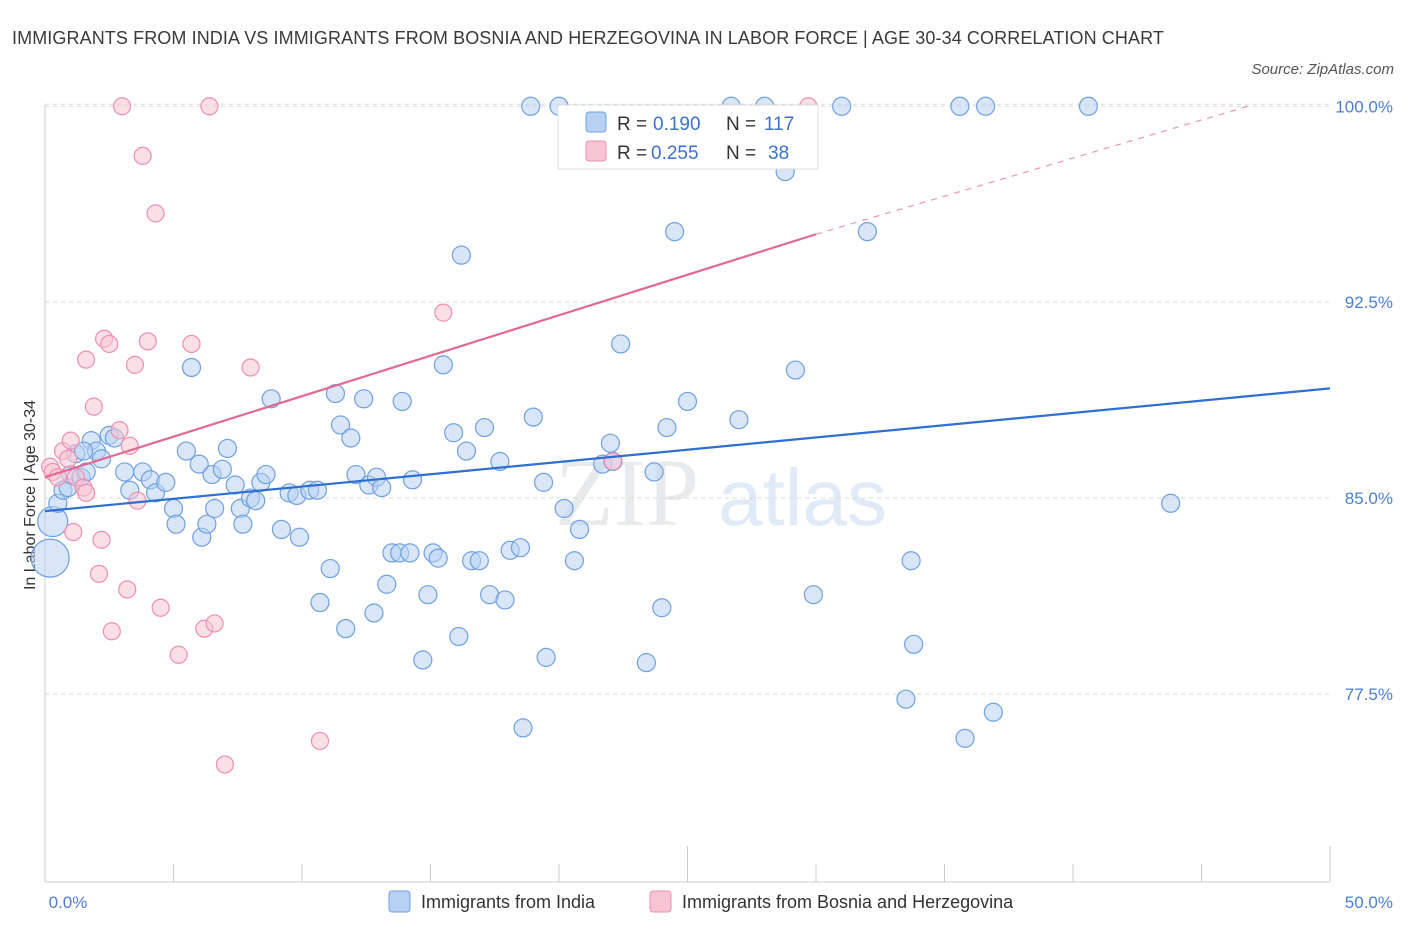  I want to click on source-label: Source: ZipAtlas.com, so click(1322, 69).